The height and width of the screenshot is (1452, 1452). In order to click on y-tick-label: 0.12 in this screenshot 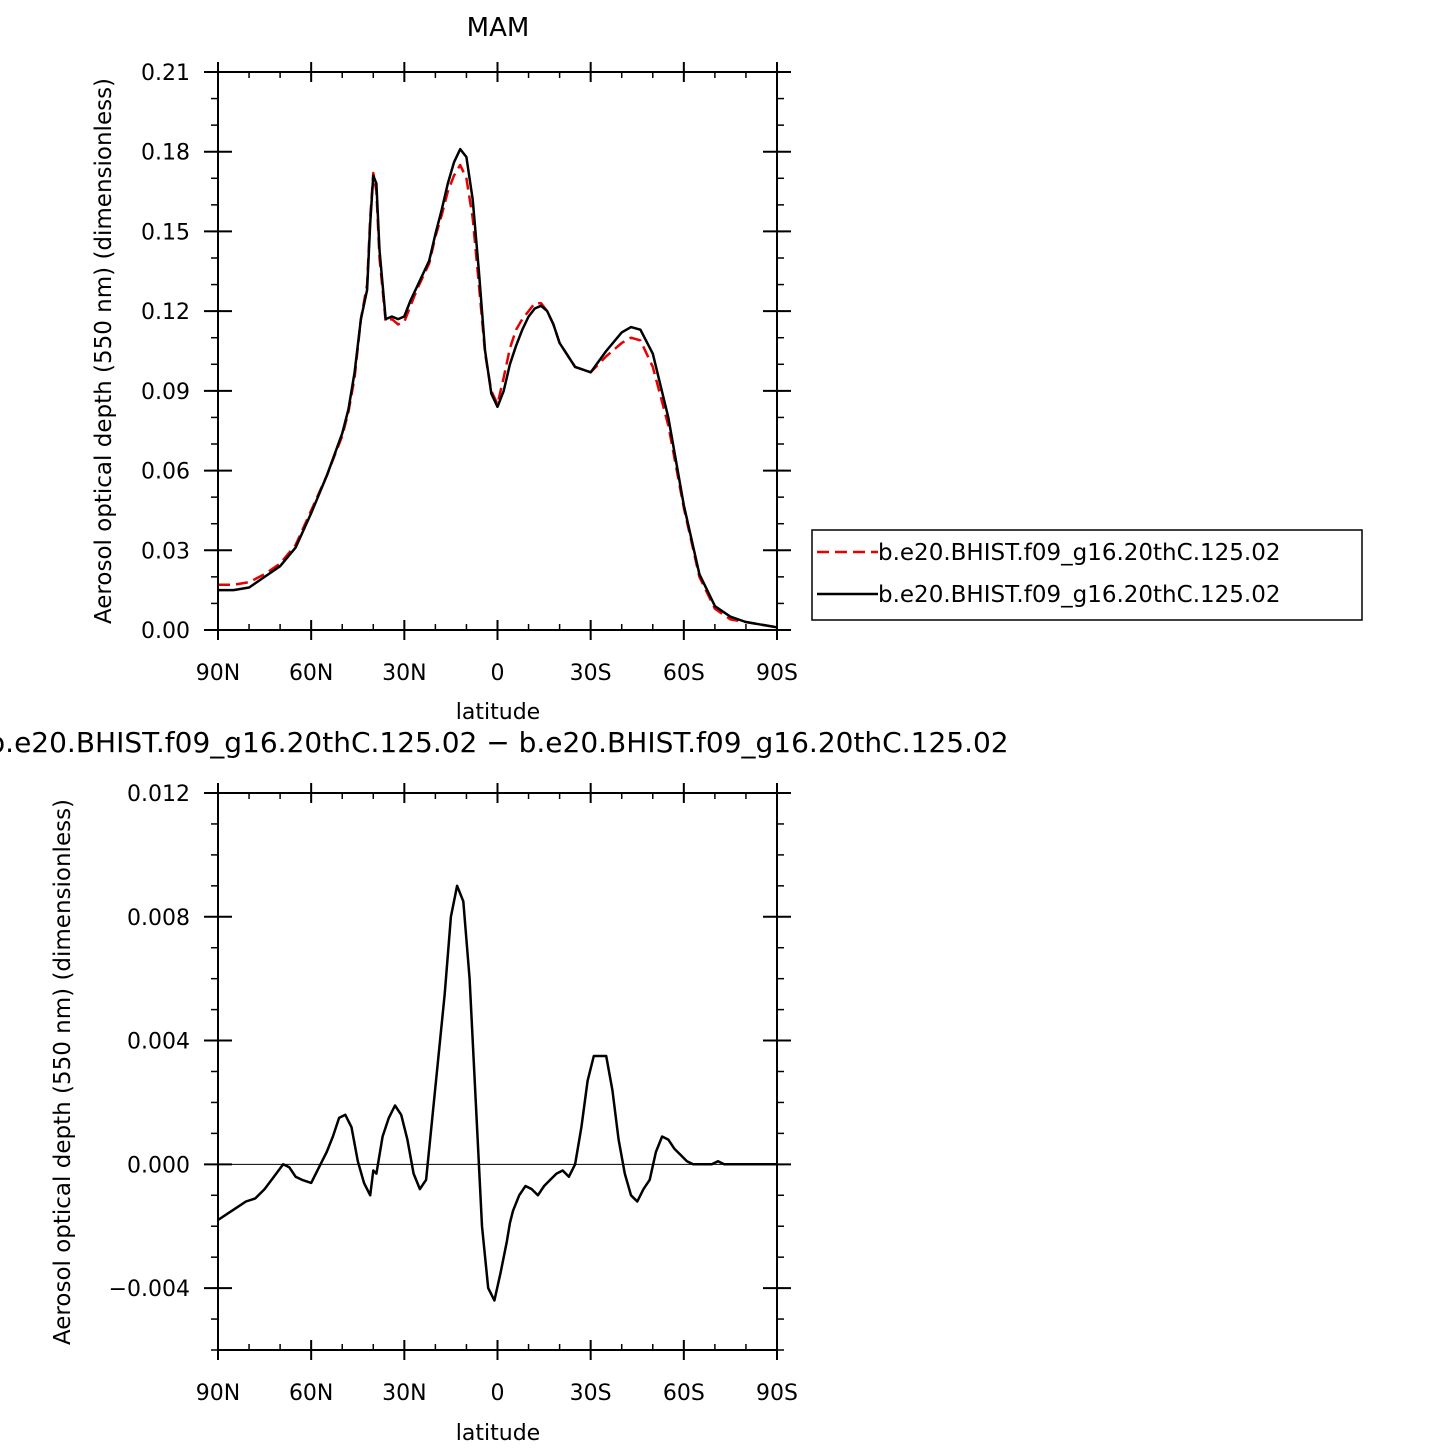, I will do `click(165, 312)`.